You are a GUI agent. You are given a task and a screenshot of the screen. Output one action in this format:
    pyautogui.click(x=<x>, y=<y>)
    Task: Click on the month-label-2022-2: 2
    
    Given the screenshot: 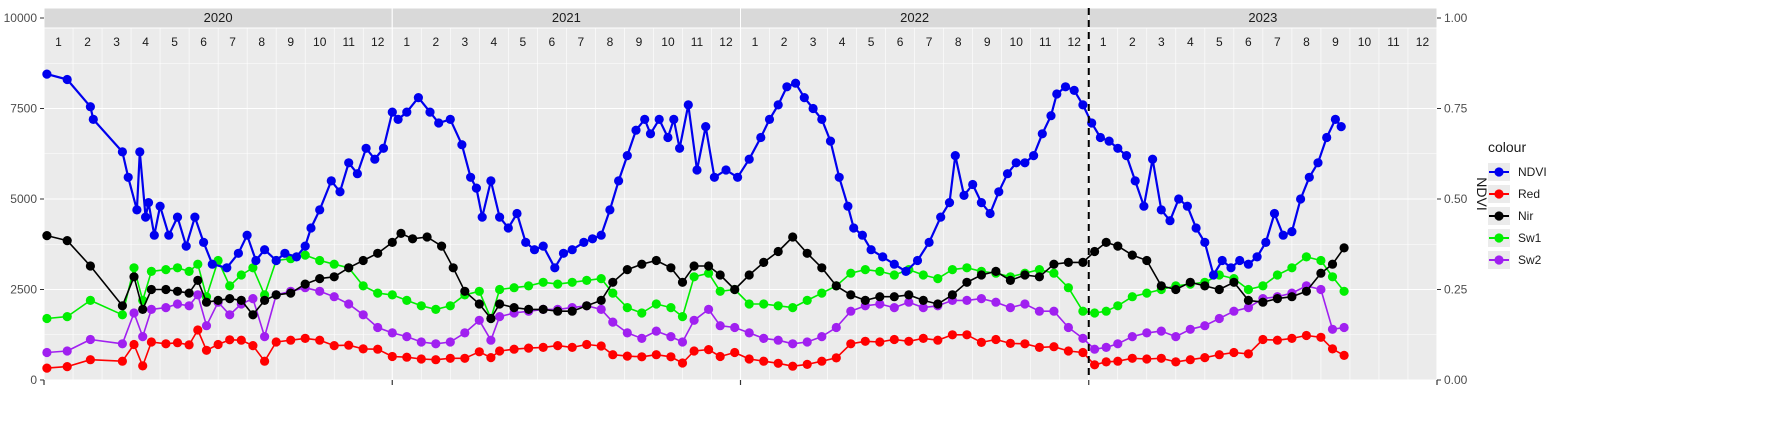 What is the action you would take?
    pyautogui.click(x=784, y=42)
    